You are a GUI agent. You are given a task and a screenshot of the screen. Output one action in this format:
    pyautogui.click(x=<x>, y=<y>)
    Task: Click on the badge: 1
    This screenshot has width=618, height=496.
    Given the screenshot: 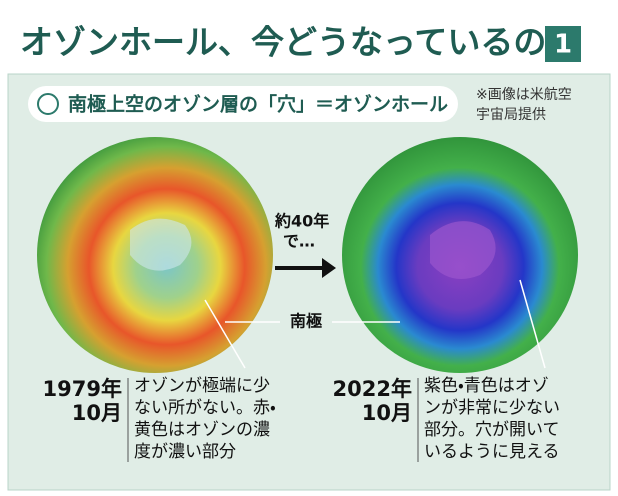 What is the action you would take?
    pyautogui.click(x=563, y=45)
    